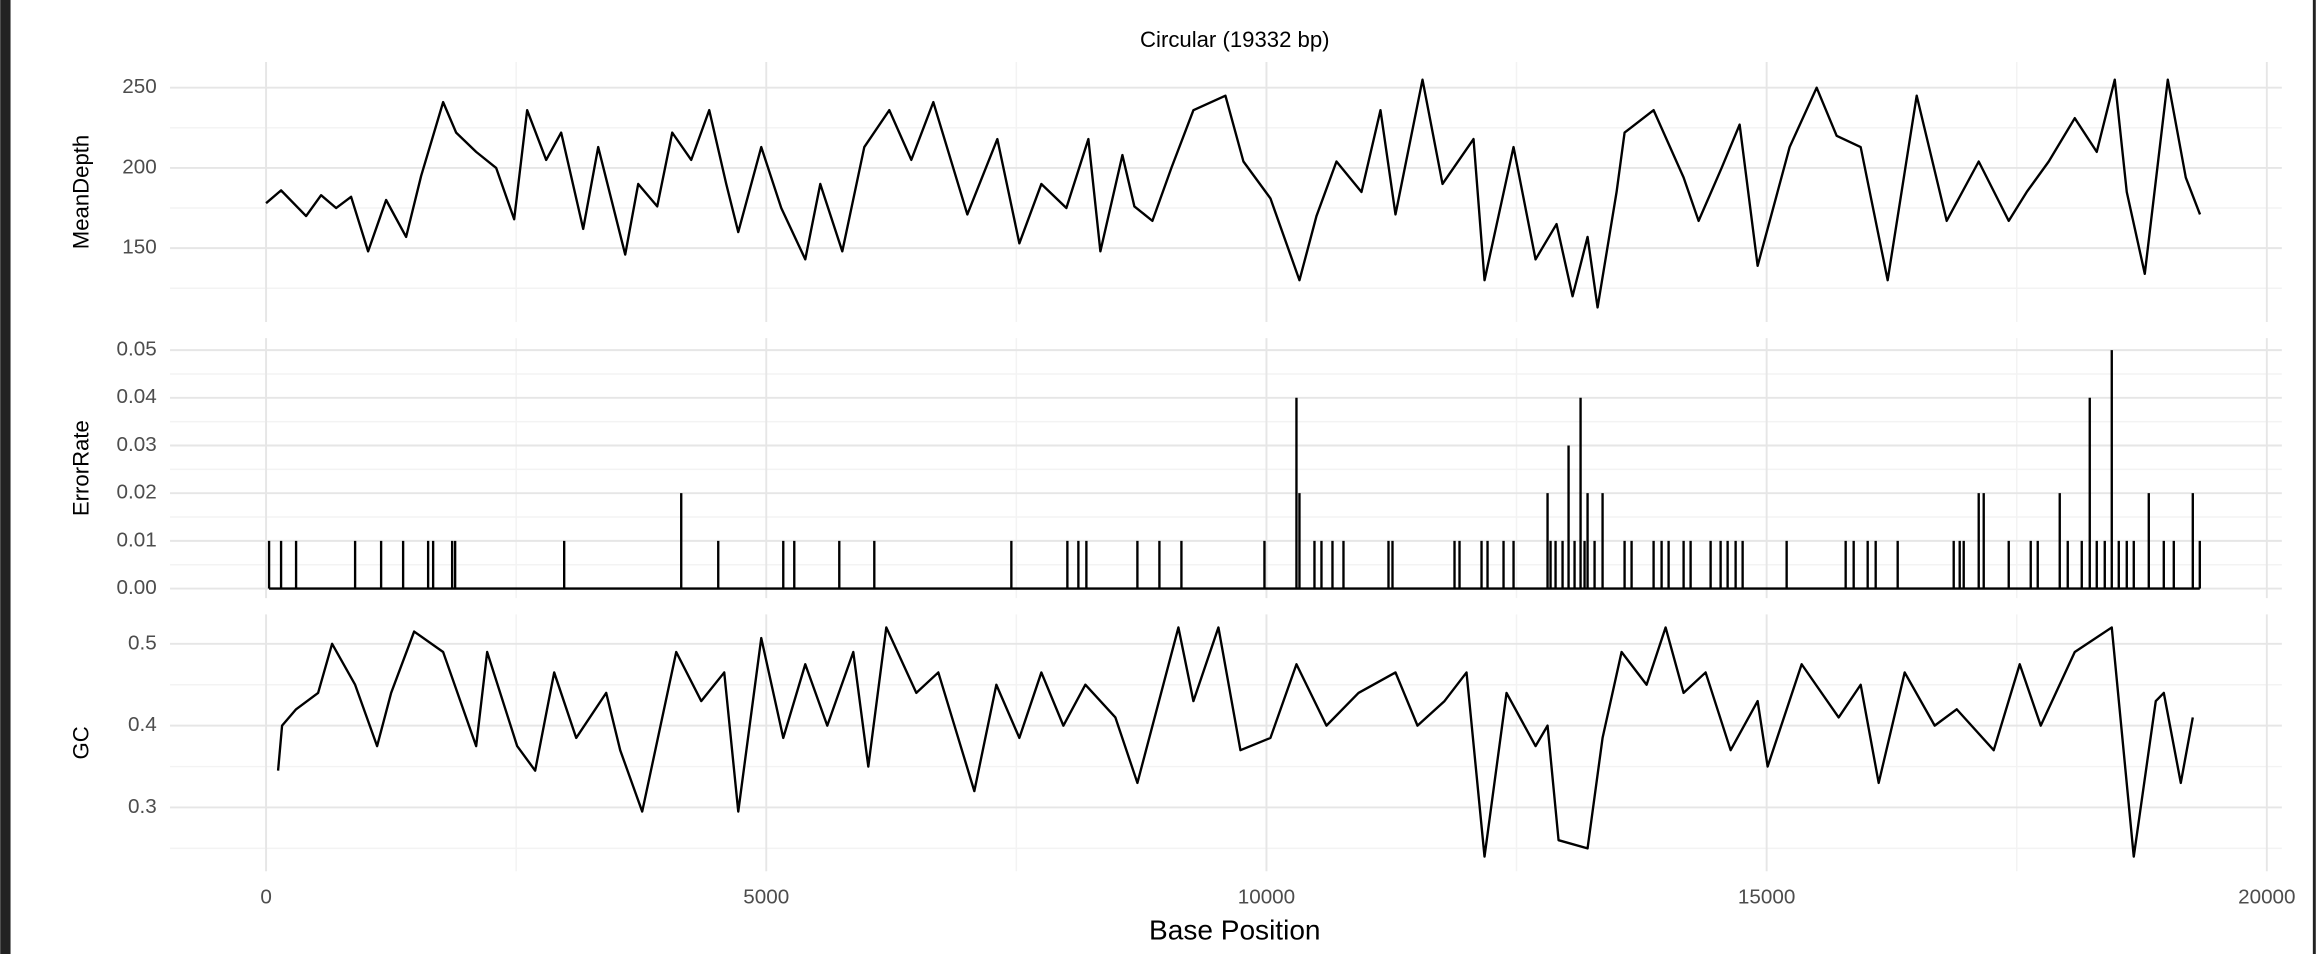 The width and height of the screenshot is (2316, 954). Describe the element at coordinates (81, 468) in the screenshot. I see `y-axis-label: ErrorRate` at that location.